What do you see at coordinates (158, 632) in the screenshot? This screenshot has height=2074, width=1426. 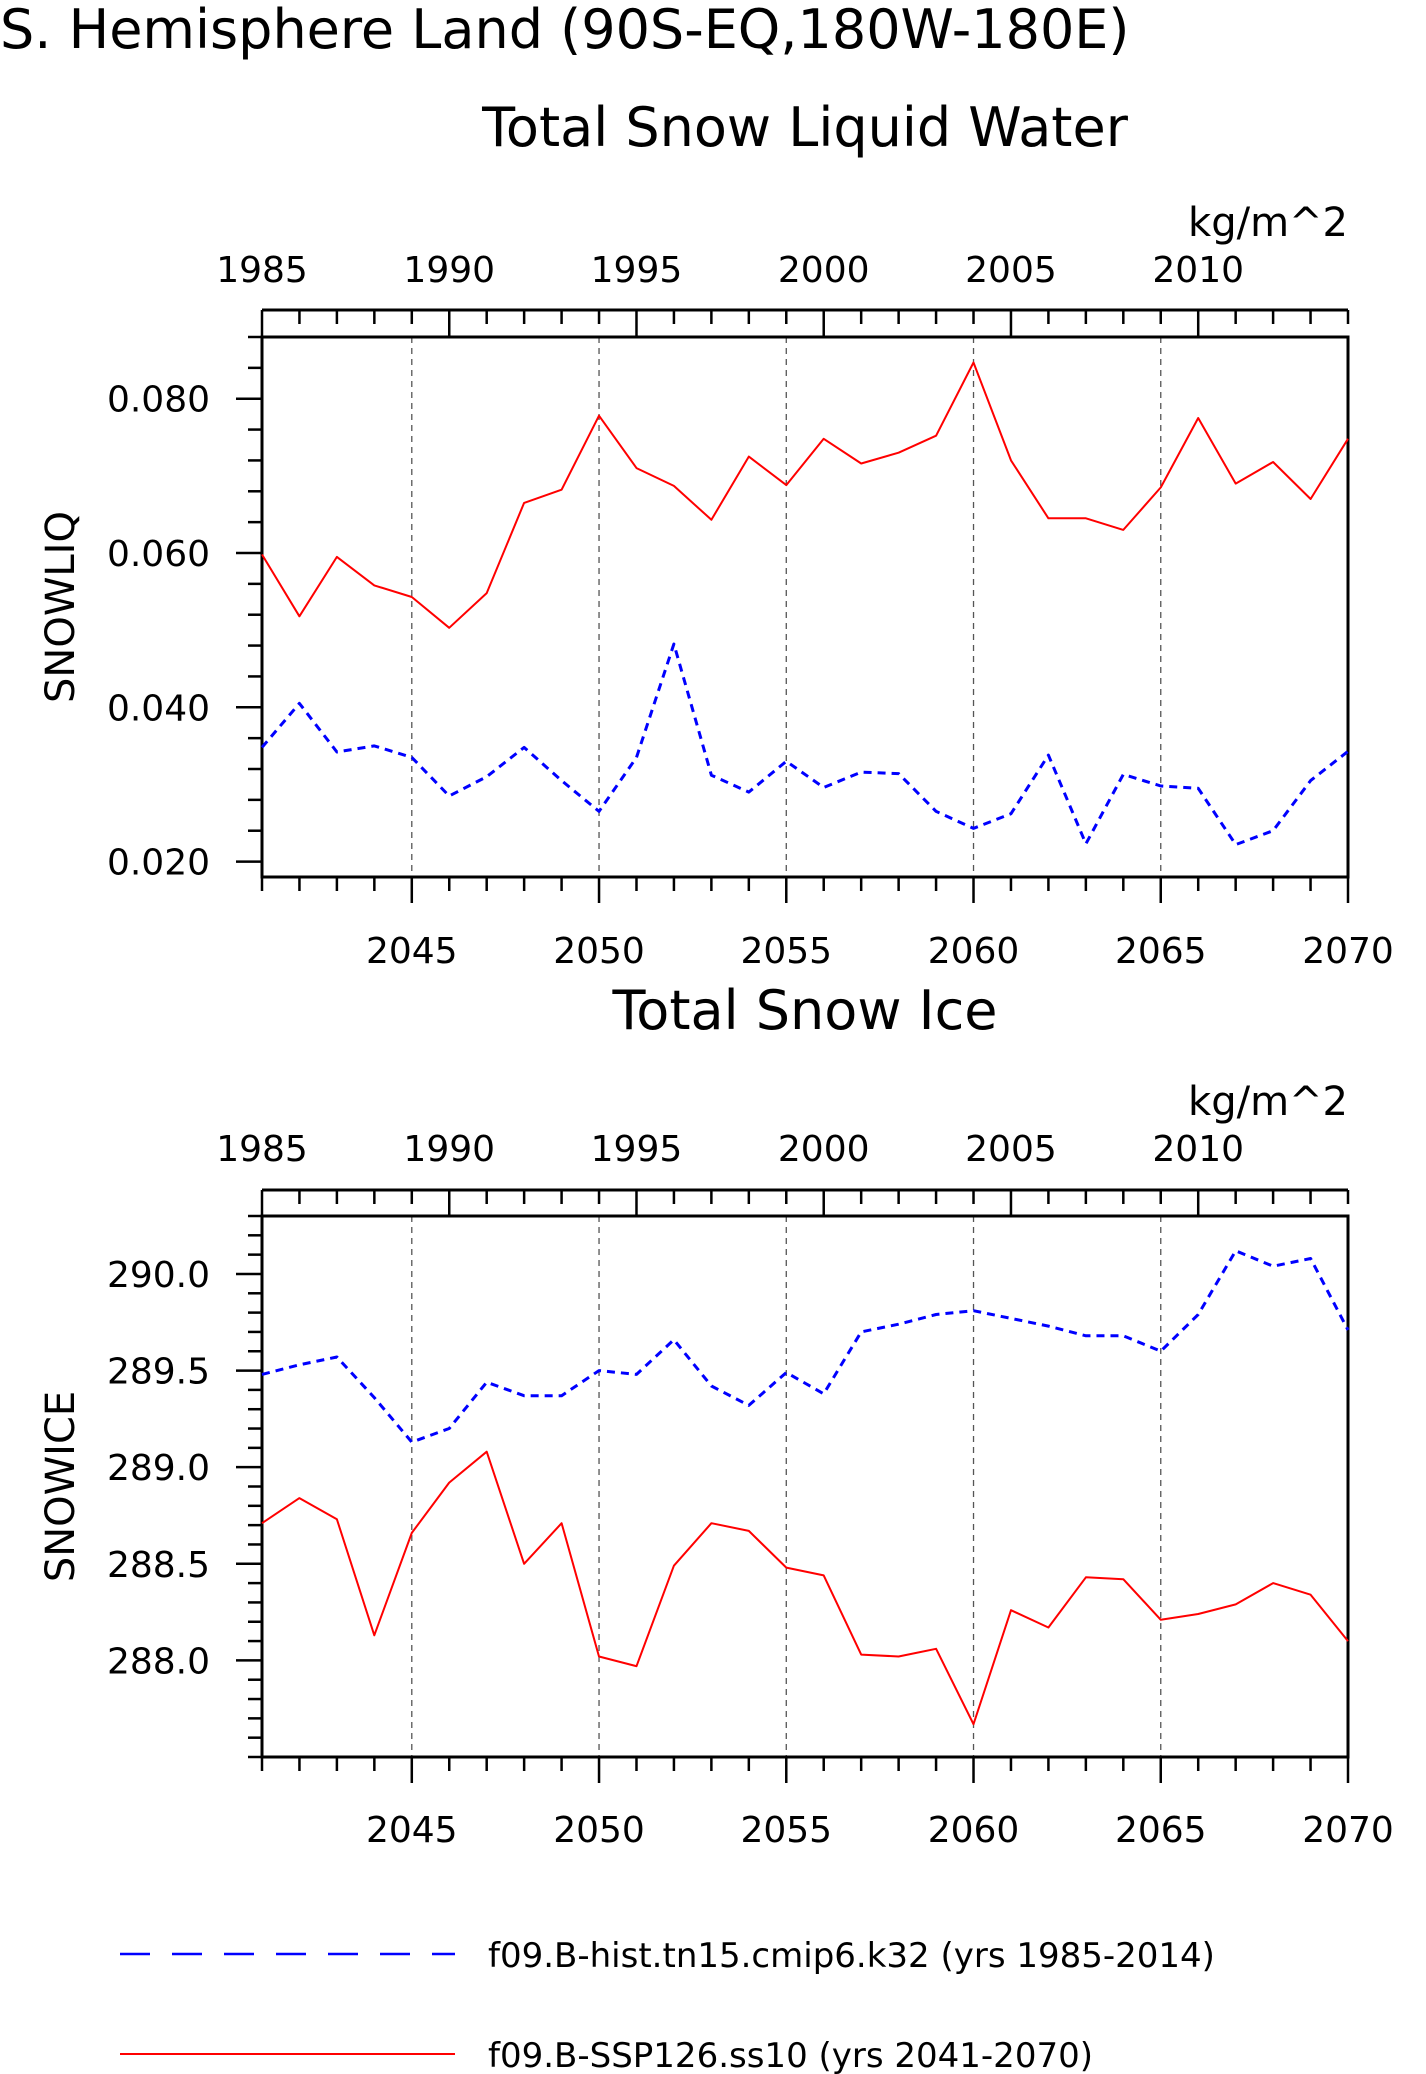 I see `y-axis: 0.020 0.040 0.060 0.080` at bounding box center [158, 632].